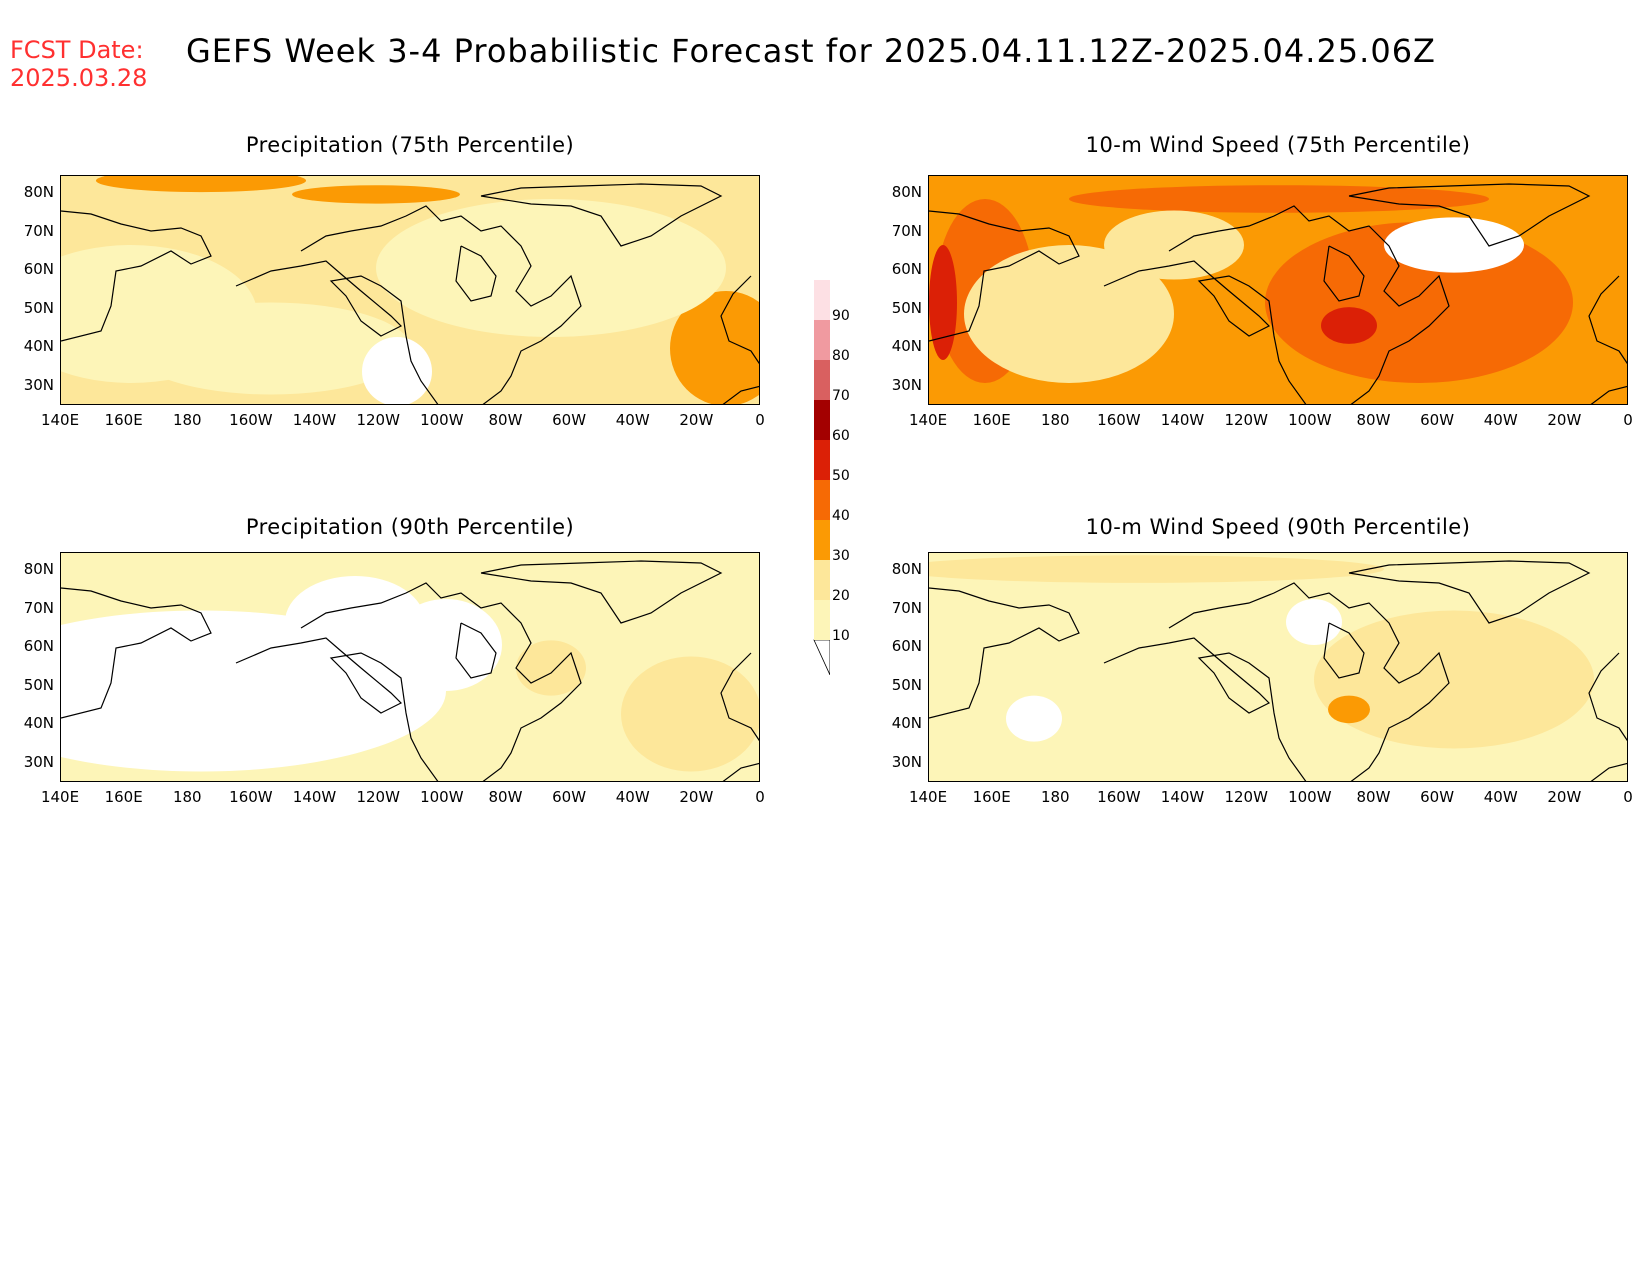 The height and width of the screenshot is (1275, 1650). What do you see at coordinates (841, 596) in the screenshot?
I see `colorbar-level-label: 20` at bounding box center [841, 596].